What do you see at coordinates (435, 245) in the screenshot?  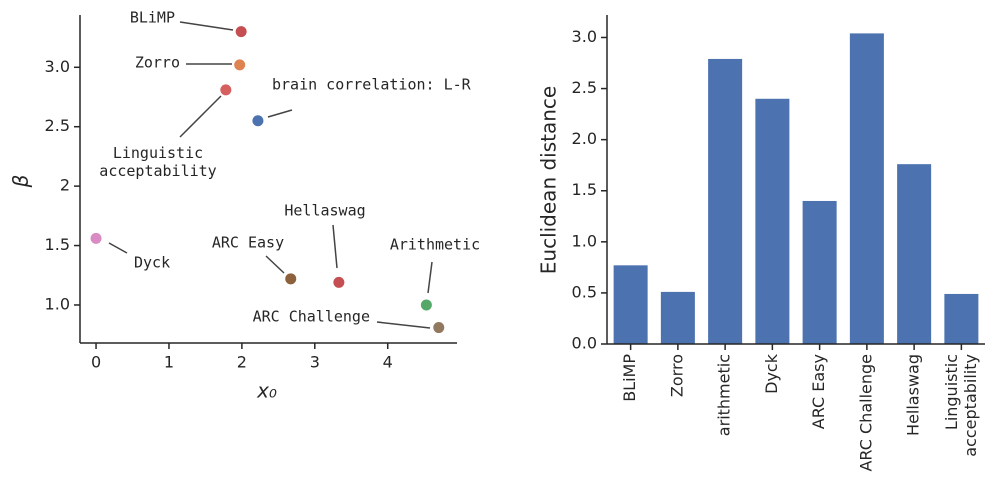 I see `annotation: Arithmetic` at bounding box center [435, 245].